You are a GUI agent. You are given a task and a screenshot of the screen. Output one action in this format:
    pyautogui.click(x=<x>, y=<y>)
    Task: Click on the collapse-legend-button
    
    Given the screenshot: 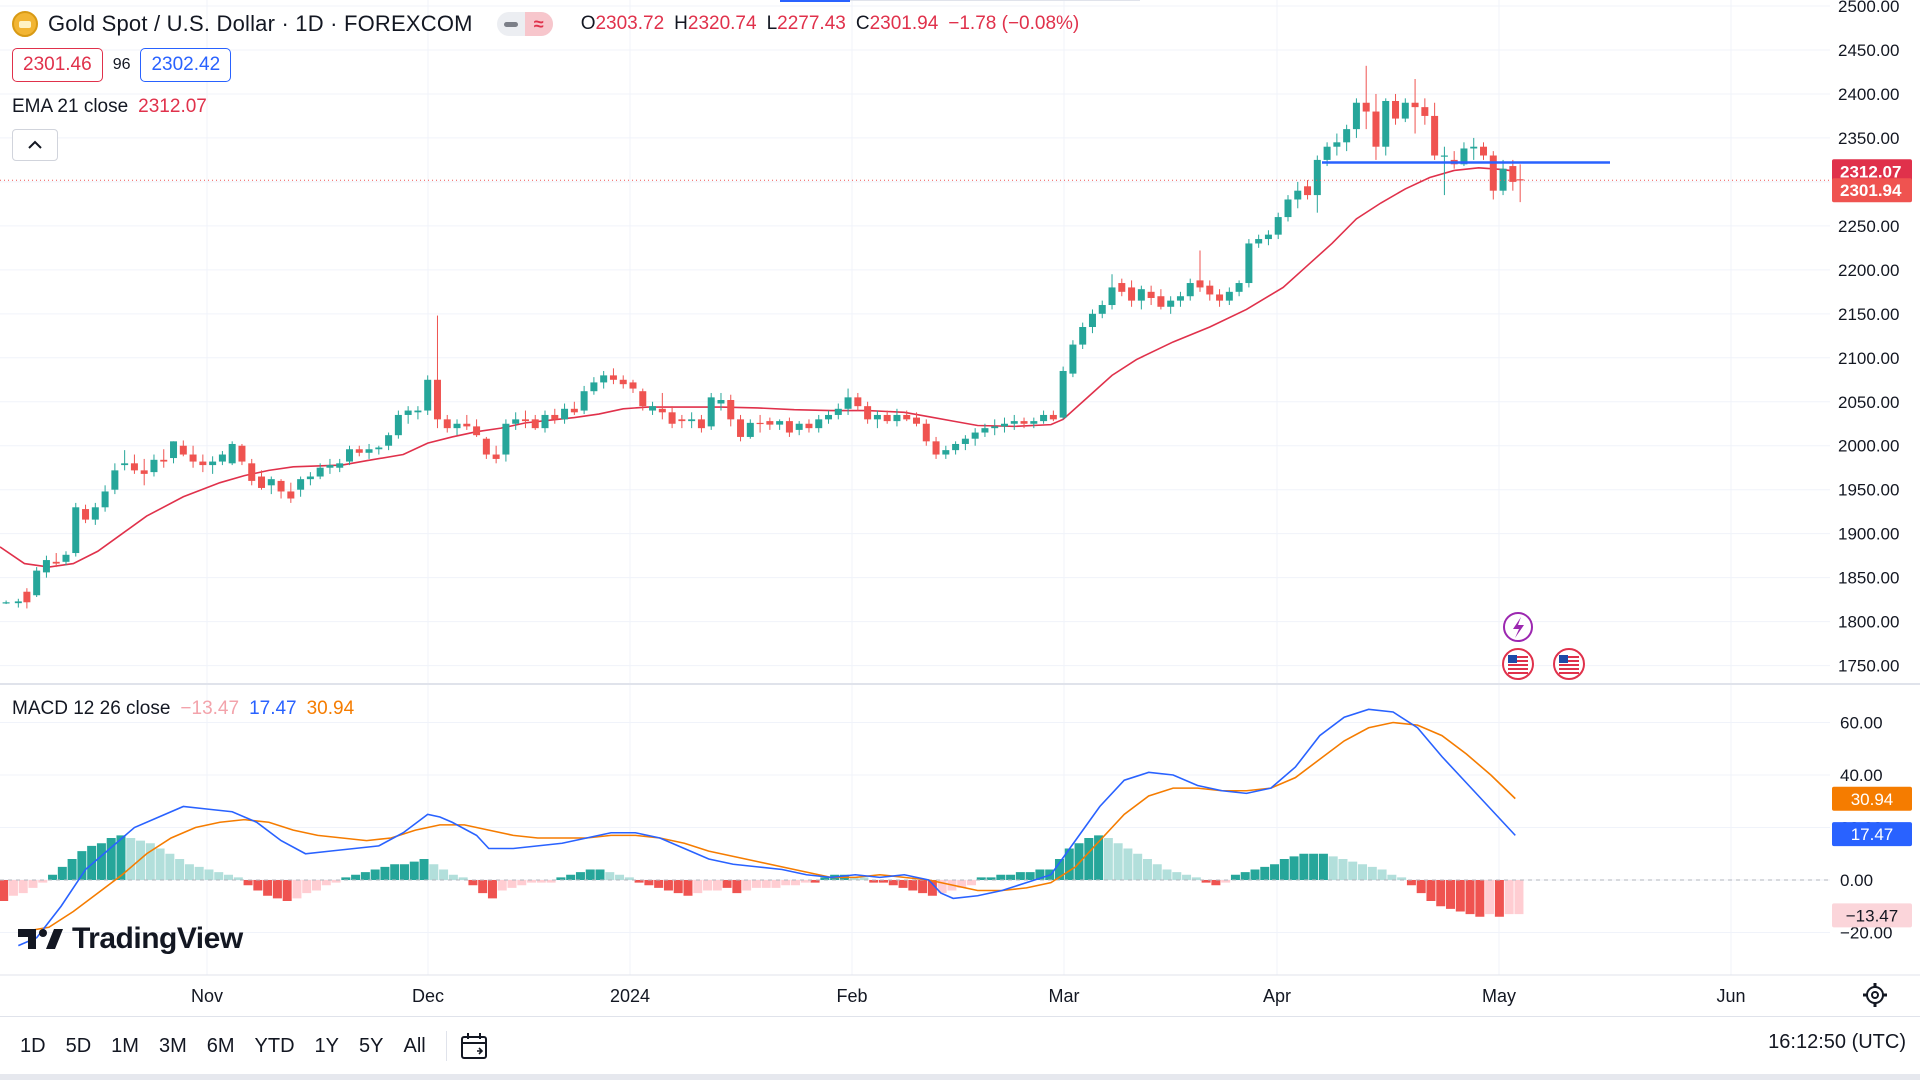 What is the action you would take?
    pyautogui.click(x=35, y=145)
    